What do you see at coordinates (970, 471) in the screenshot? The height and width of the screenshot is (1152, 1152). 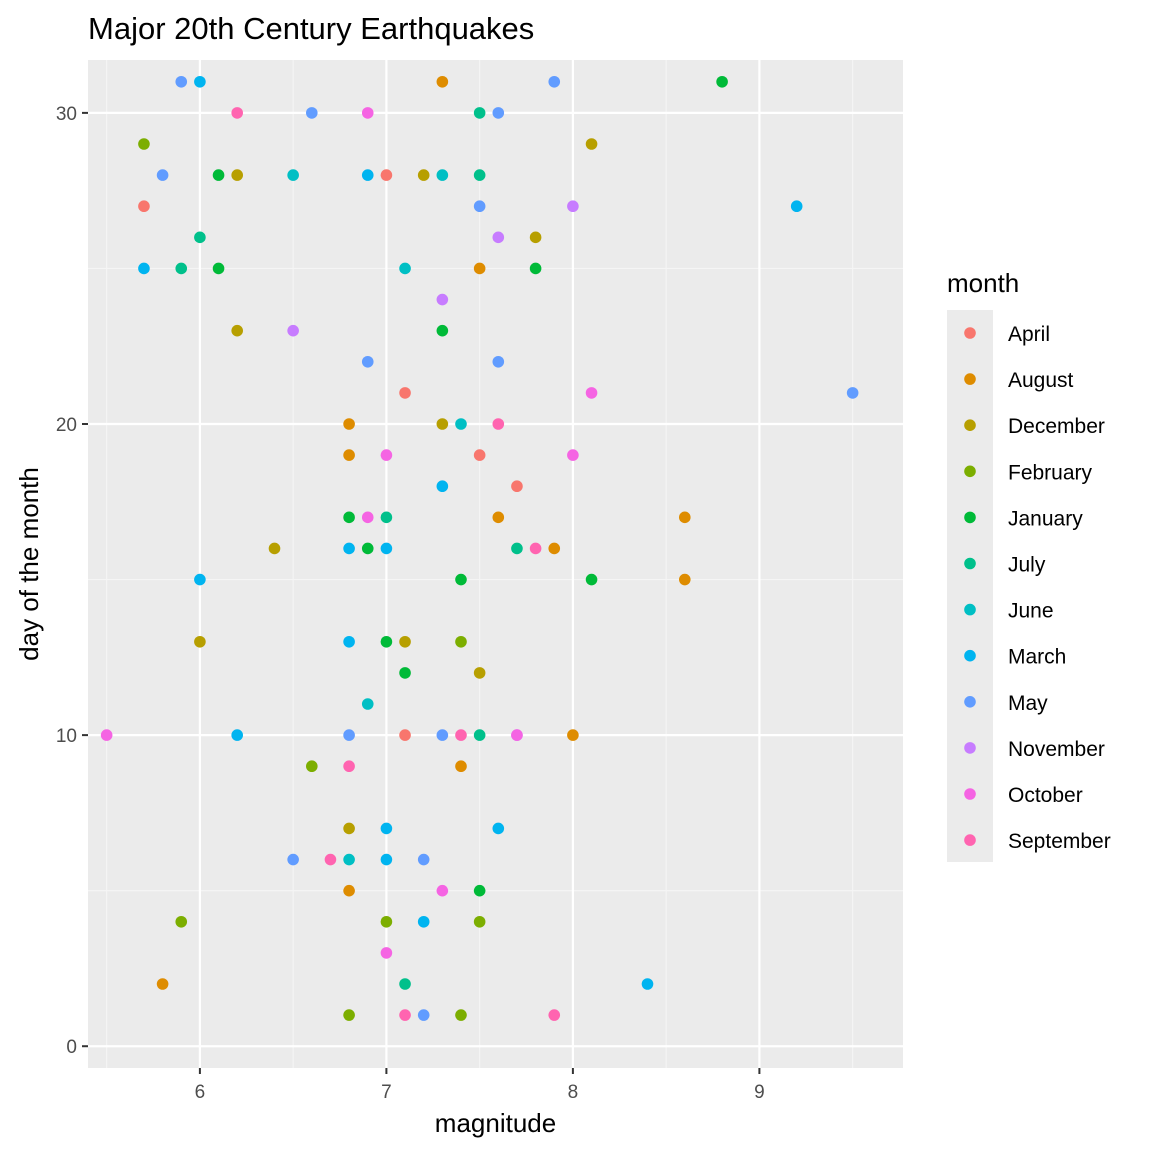 I see `legend-key-february` at bounding box center [970, 471].